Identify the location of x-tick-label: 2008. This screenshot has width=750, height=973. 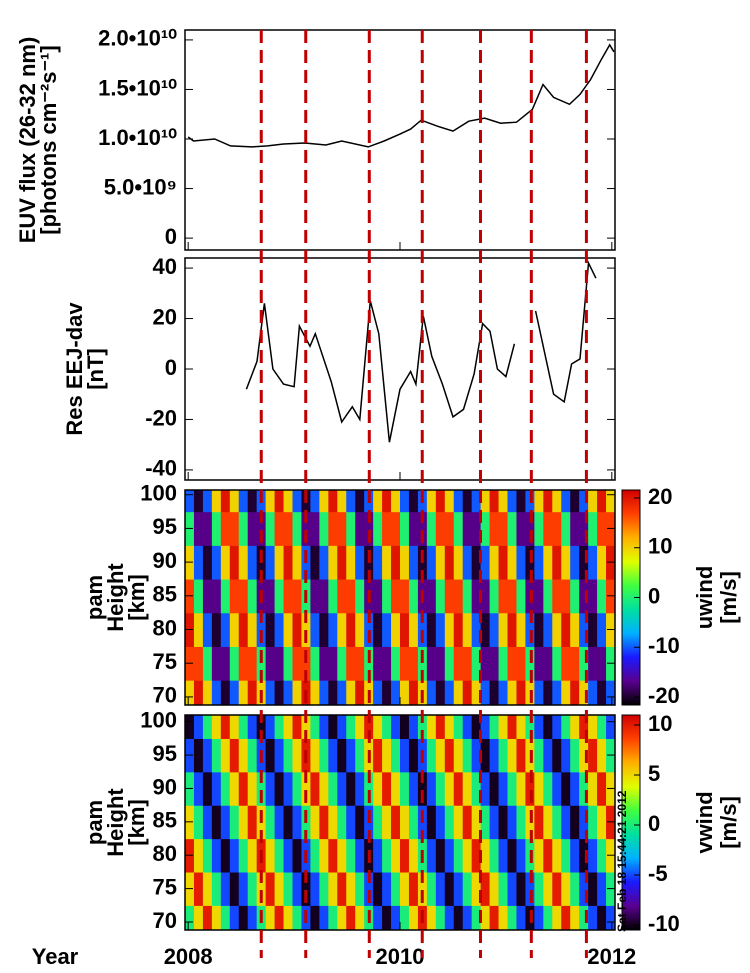
(188, 956).